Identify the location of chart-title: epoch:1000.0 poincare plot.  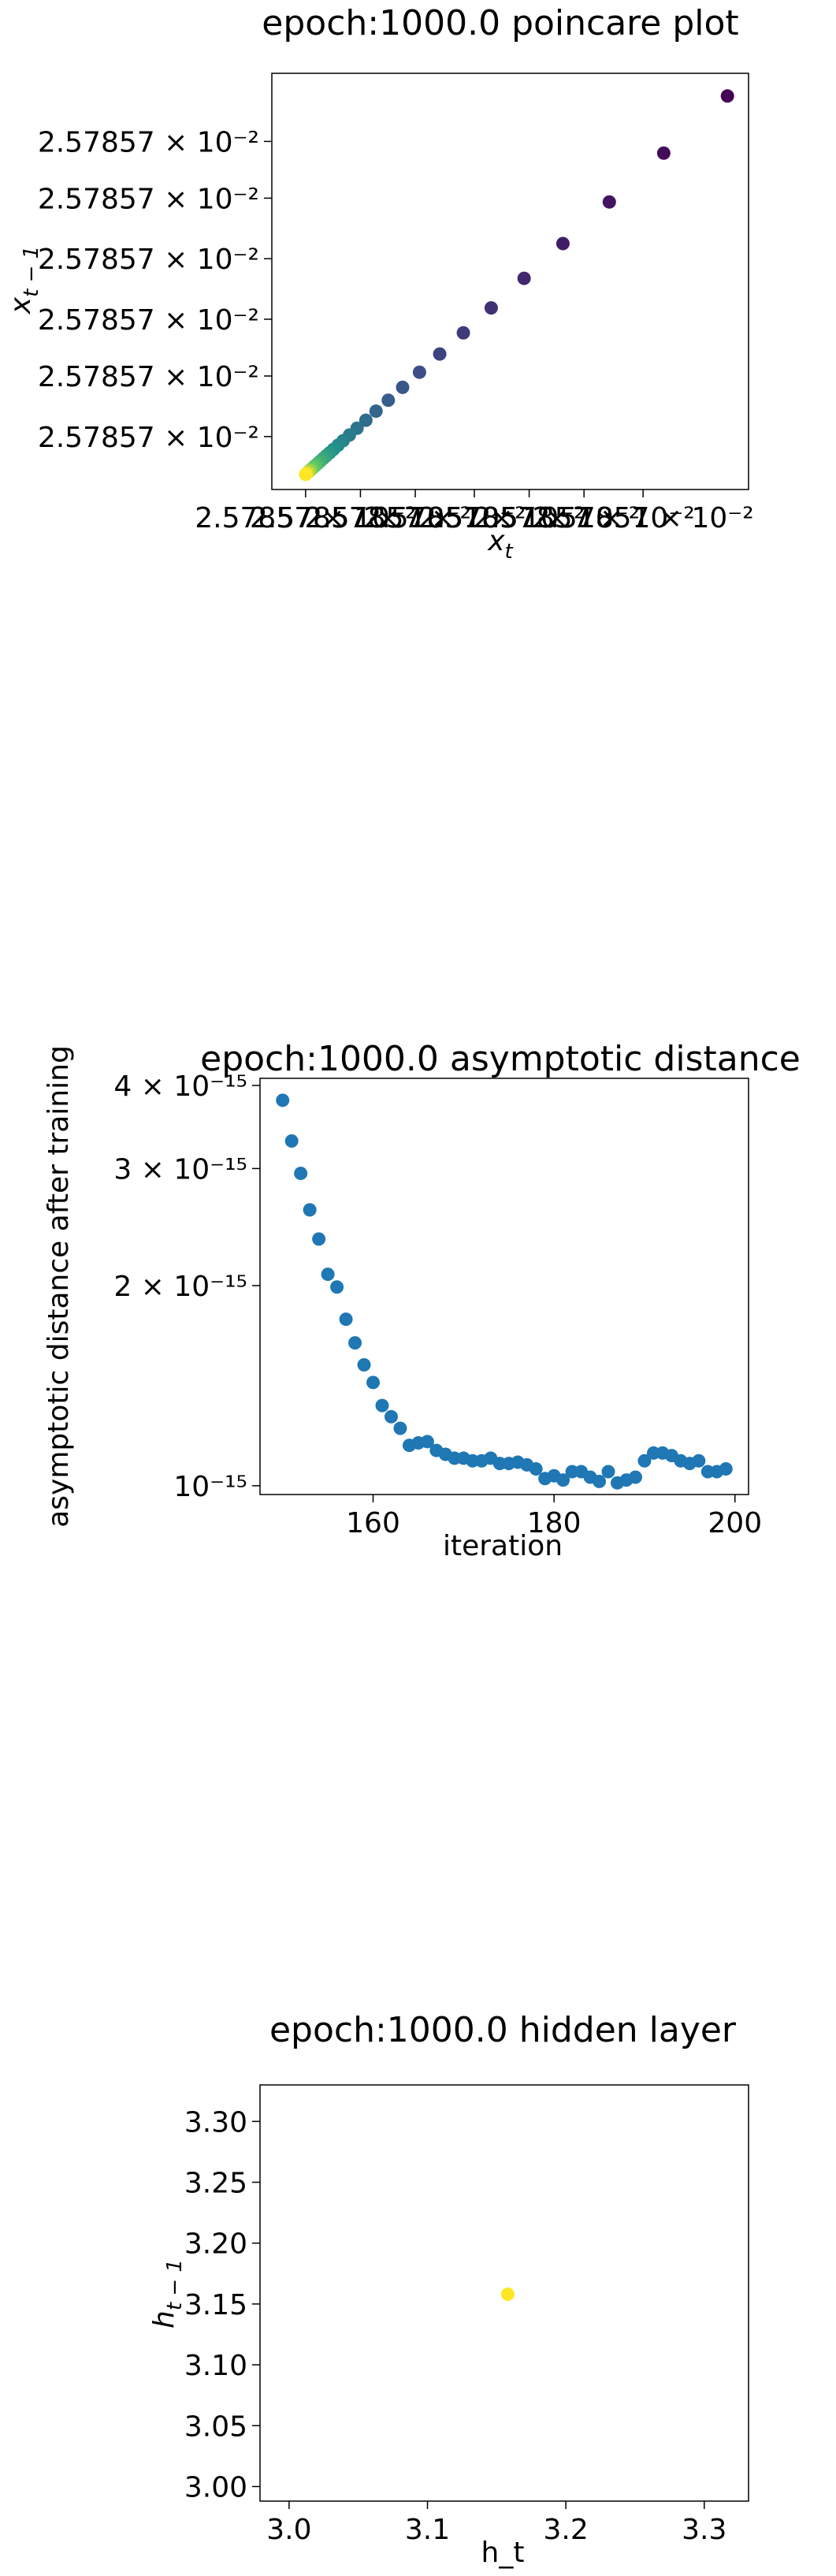
(500, 23).